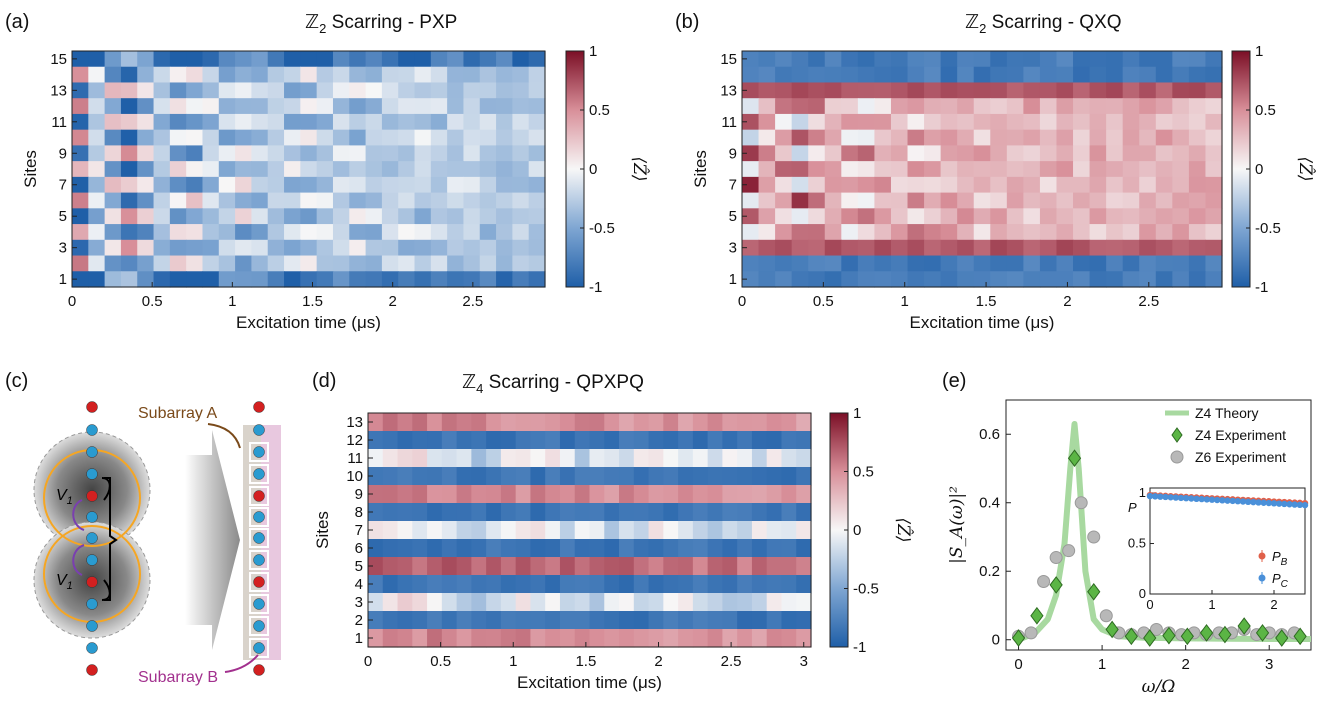  I want to click on y-tick-label: 2, so click(359, 620).